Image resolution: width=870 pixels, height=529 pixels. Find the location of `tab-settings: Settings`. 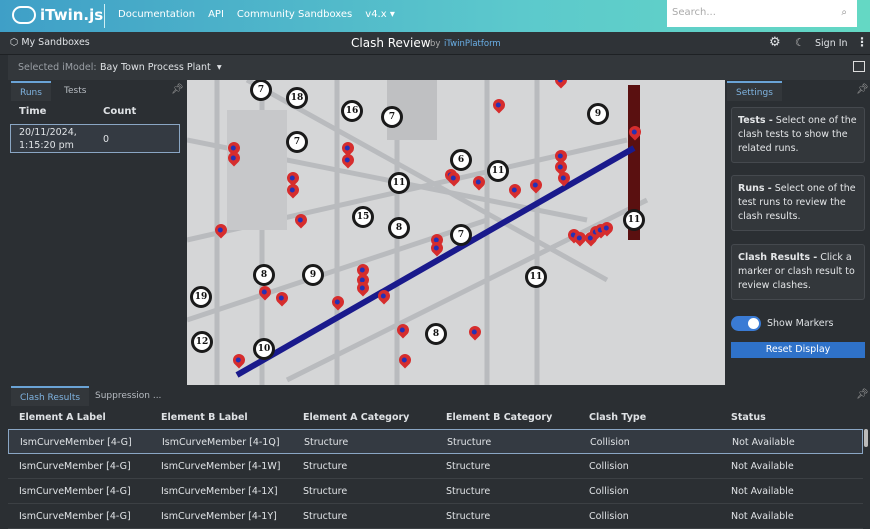

tab-settings: Settings is located at coordinates (754, 91).